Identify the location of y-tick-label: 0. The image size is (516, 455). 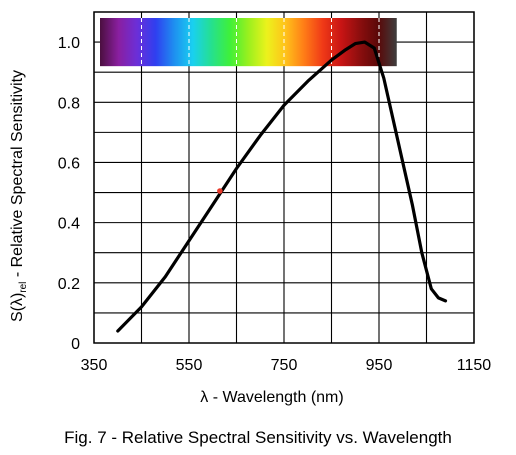
(75, 344).